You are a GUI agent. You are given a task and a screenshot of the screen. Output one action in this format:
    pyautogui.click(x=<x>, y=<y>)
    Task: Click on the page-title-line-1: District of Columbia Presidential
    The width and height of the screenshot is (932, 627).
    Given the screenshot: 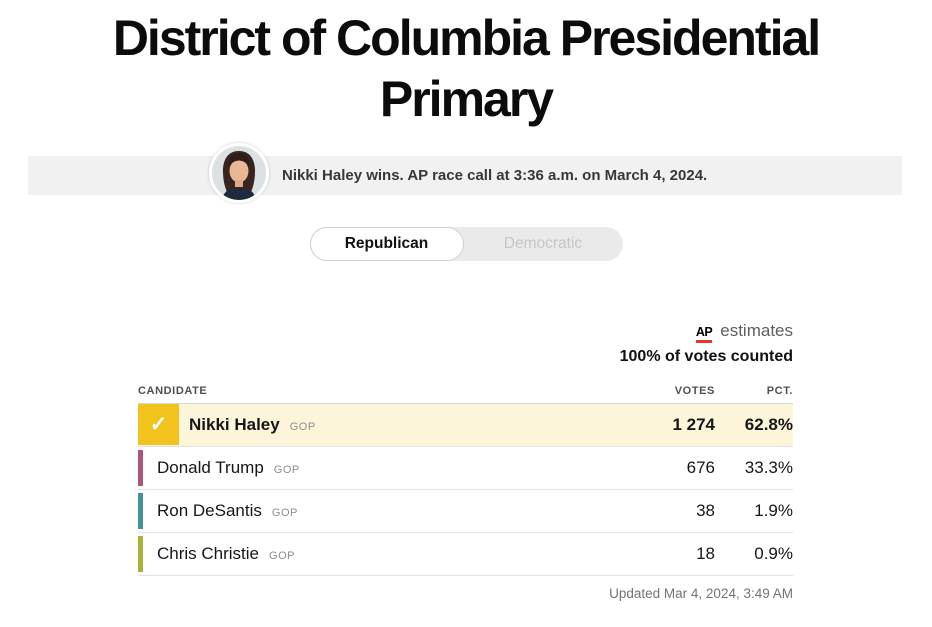 What is the action you would take?
    pyautogui.click(x=466, y=38)
    